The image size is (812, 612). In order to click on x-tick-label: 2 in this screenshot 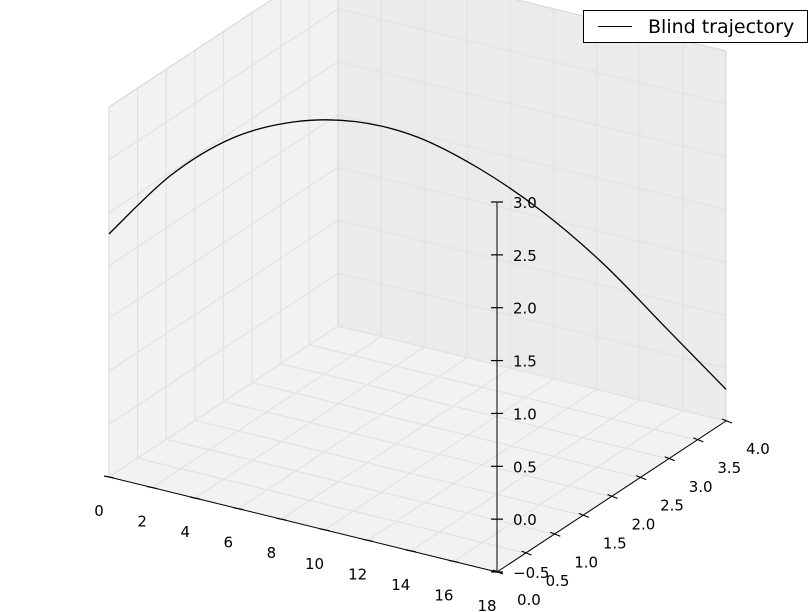, I will do `click(142, 522)`.